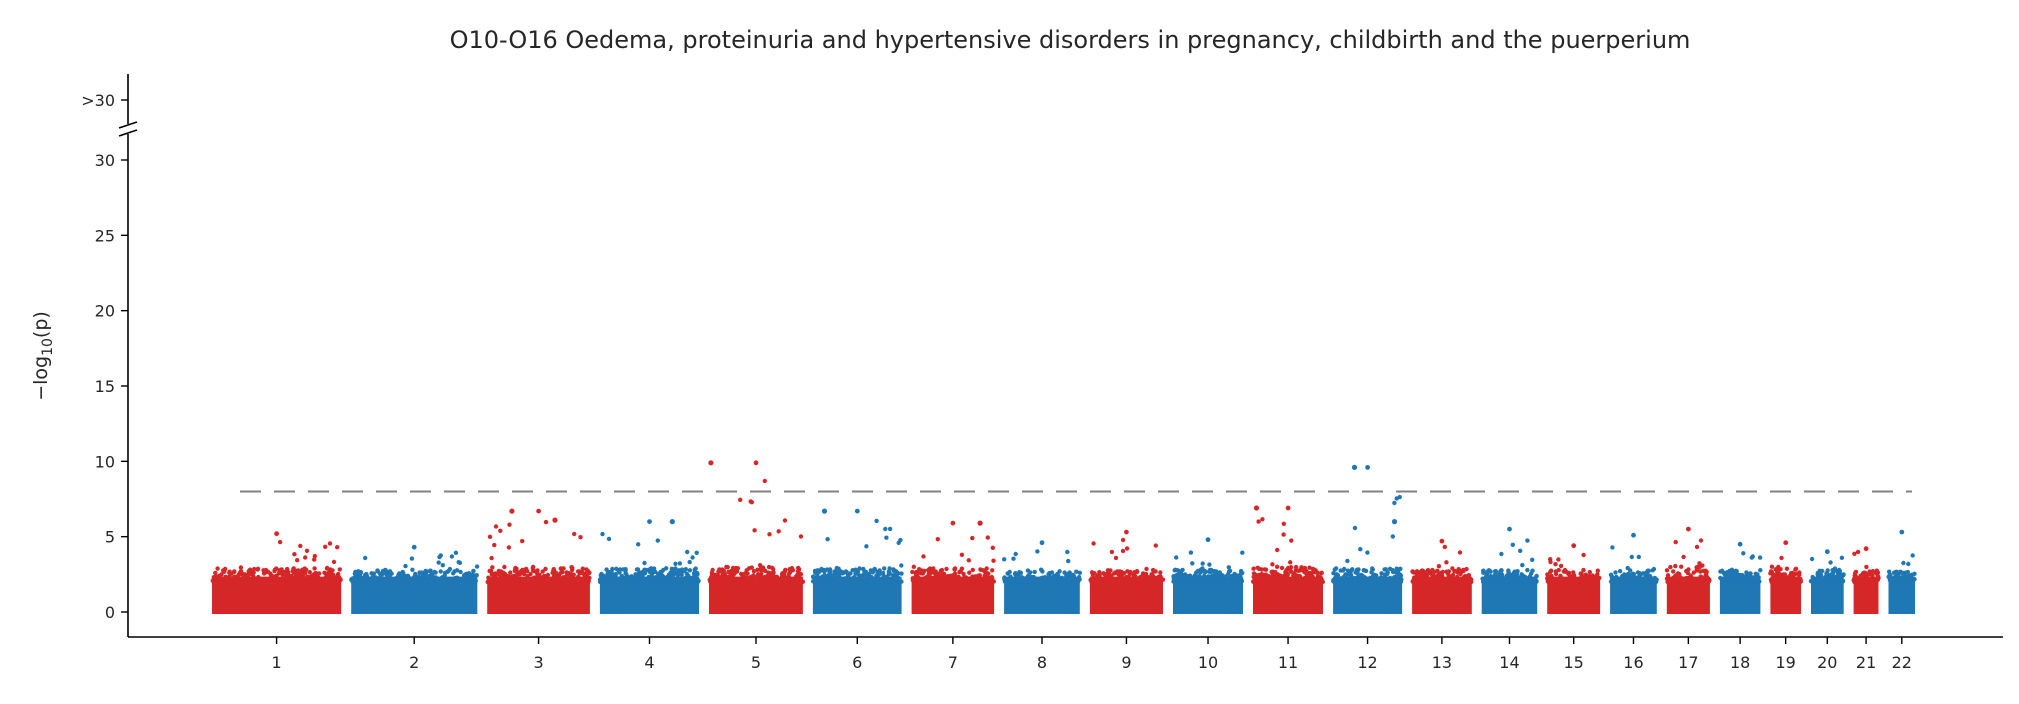 The width and height of the screenshot is (2019, 704). Describe the element at coordinates (110, 537) in the screenshot. I see `y-tick-label: 5` at that location.